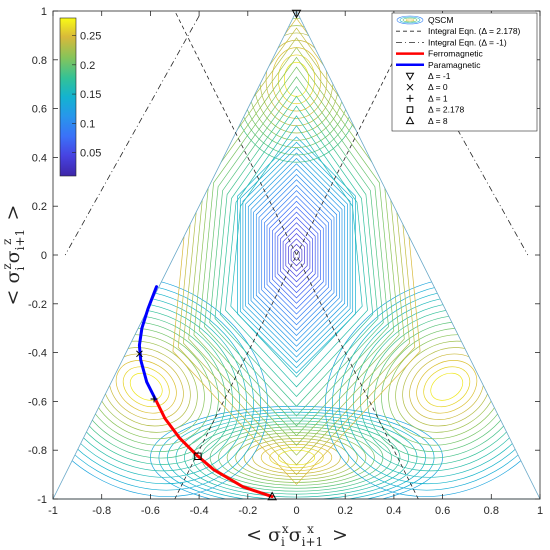 This screenshot has width=550, height=550. Describe the element at coordinates (42, 500) in the screenshot. I see `y-tick-label: -1` at that location.